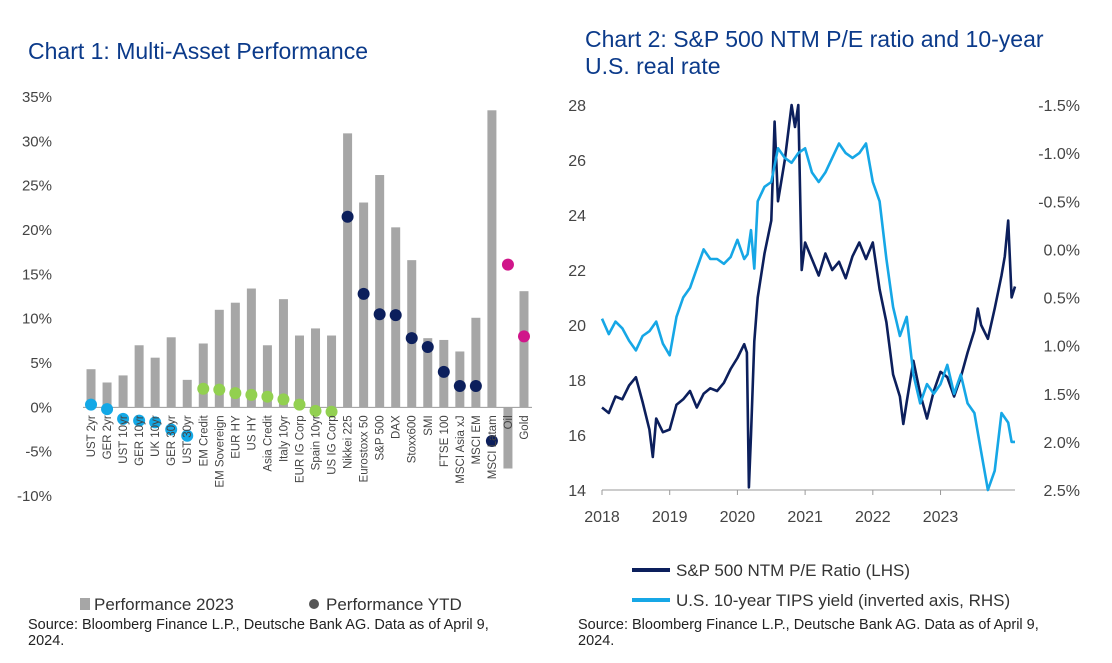 This screenshot has height=663, width=1112. What do you see at coordinates (349, 442) in the screenshot?
I see `chart1-category-label: Nikkei 225` at bounding box center [349, 442].